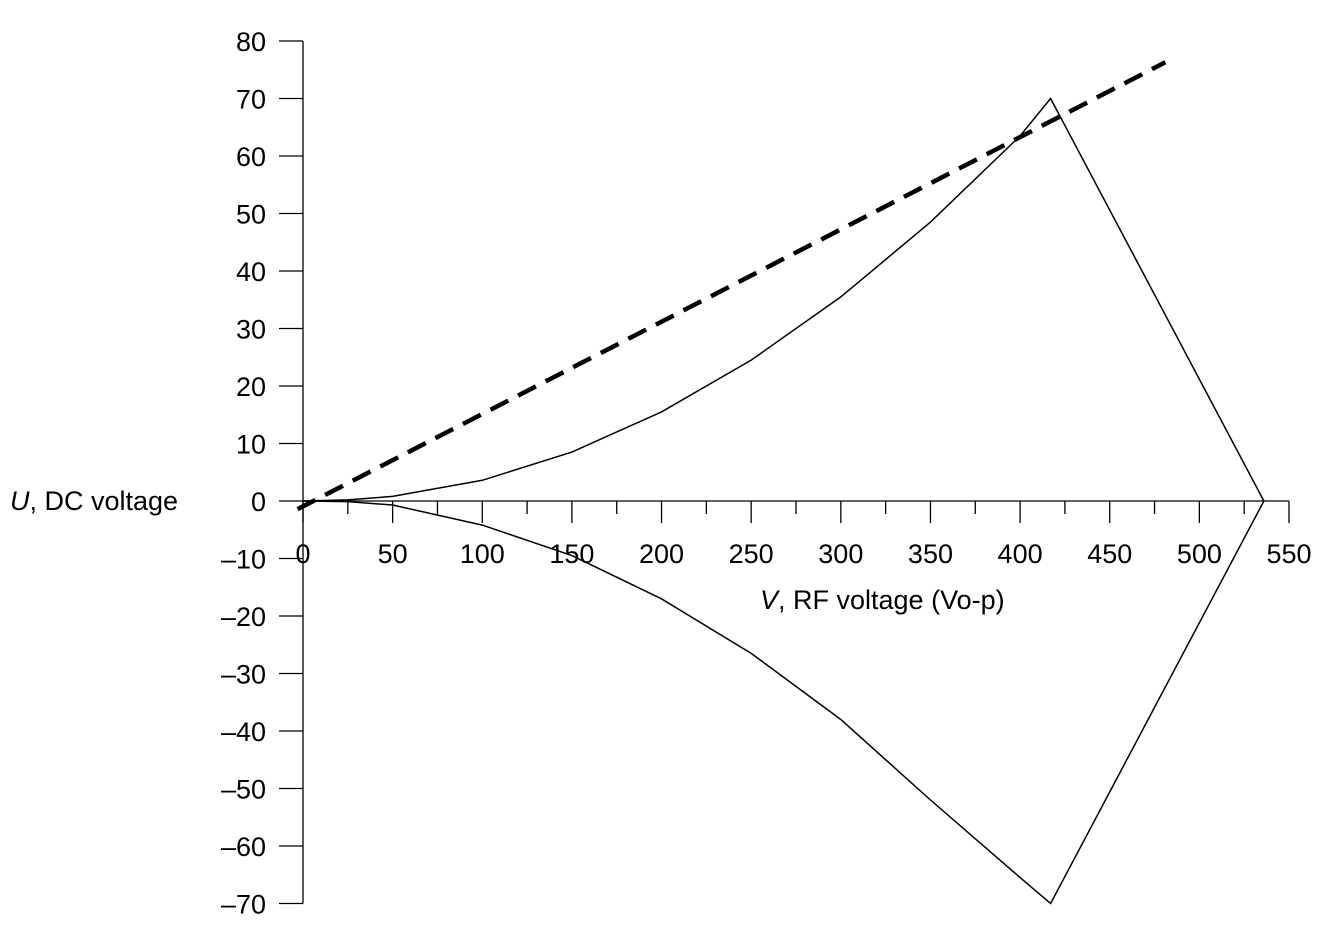 Image resolution: width=1342 pixels, height=929 pixels. Describe the element at coordinates (571, 554) in the screenshot. I see `x-tick-label: 150` at that location.